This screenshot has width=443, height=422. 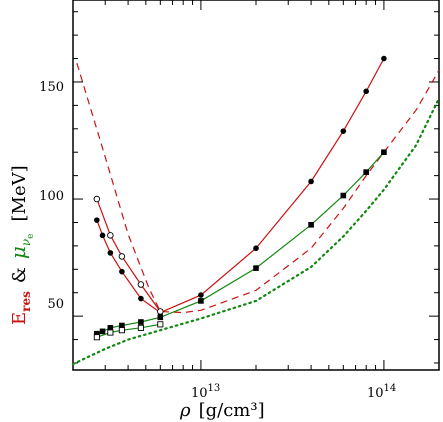 What do you see at coordinates (31, 235) in the screenshot?
I see `y-axis-label-nu-sub: e` at bounding box center [31, 235].